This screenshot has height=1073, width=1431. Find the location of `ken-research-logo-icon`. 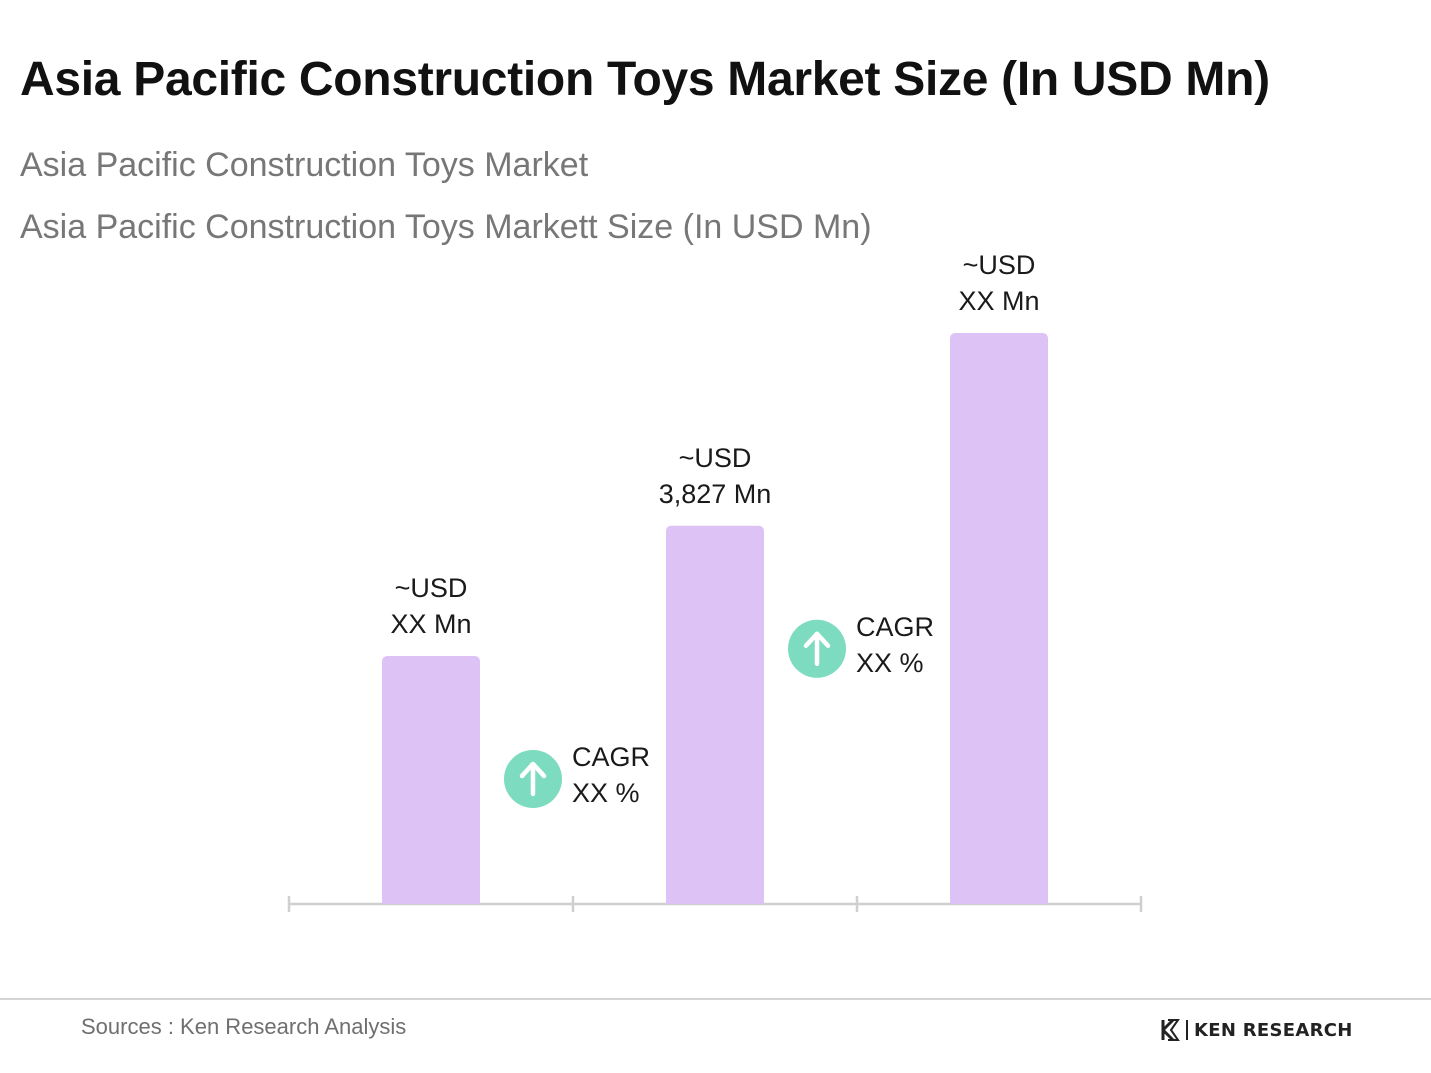

ken-research-logo-icon is located at coordinates (1170, 1030).